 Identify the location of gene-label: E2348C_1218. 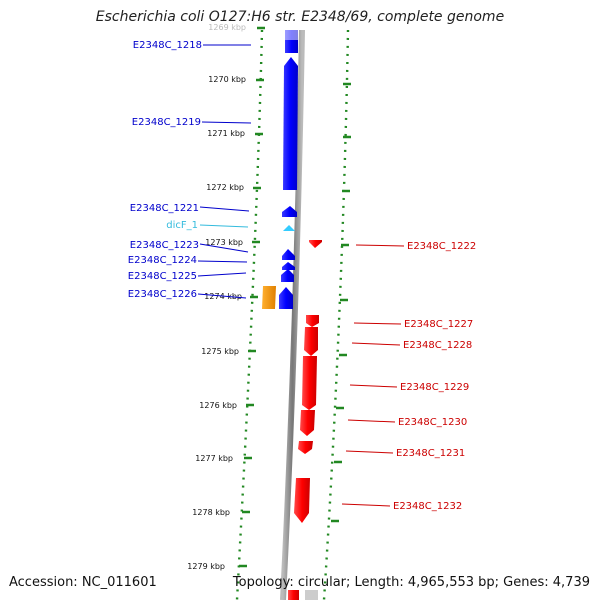
(167, 45).